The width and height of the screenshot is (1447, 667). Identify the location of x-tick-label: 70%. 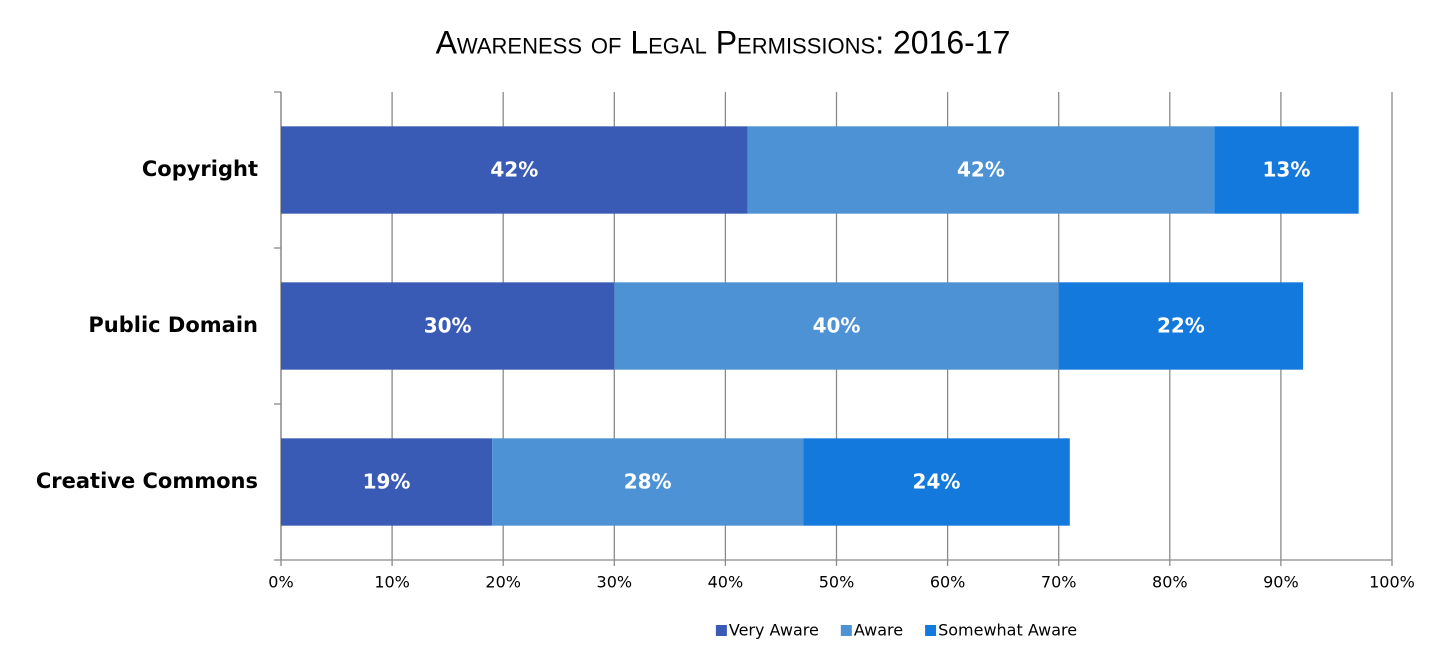
(1059, 582).